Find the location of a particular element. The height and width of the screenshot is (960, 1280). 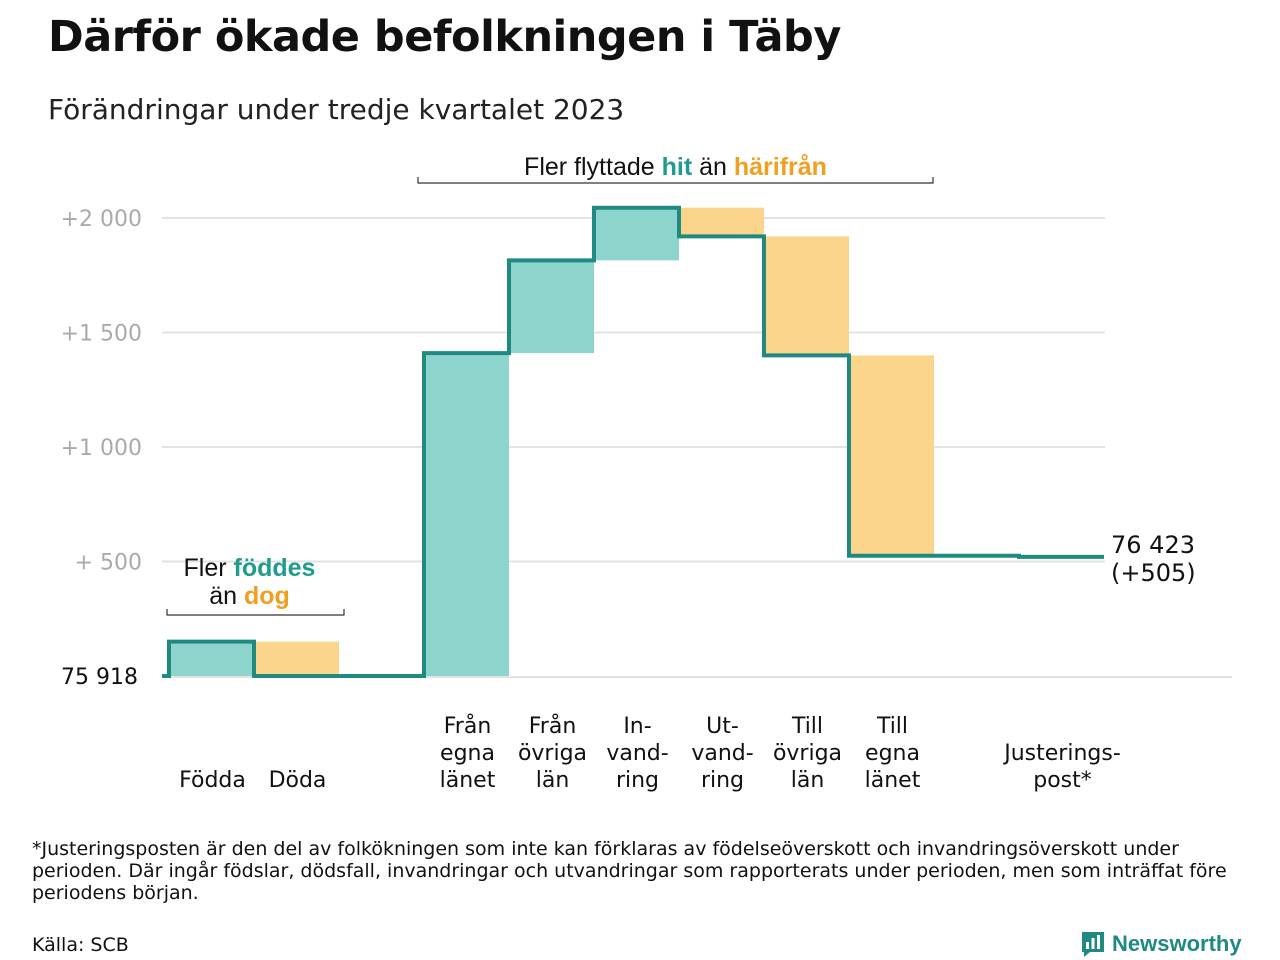

birth-annotation-line1: Fler föddes is located at coordinates (250, 568).